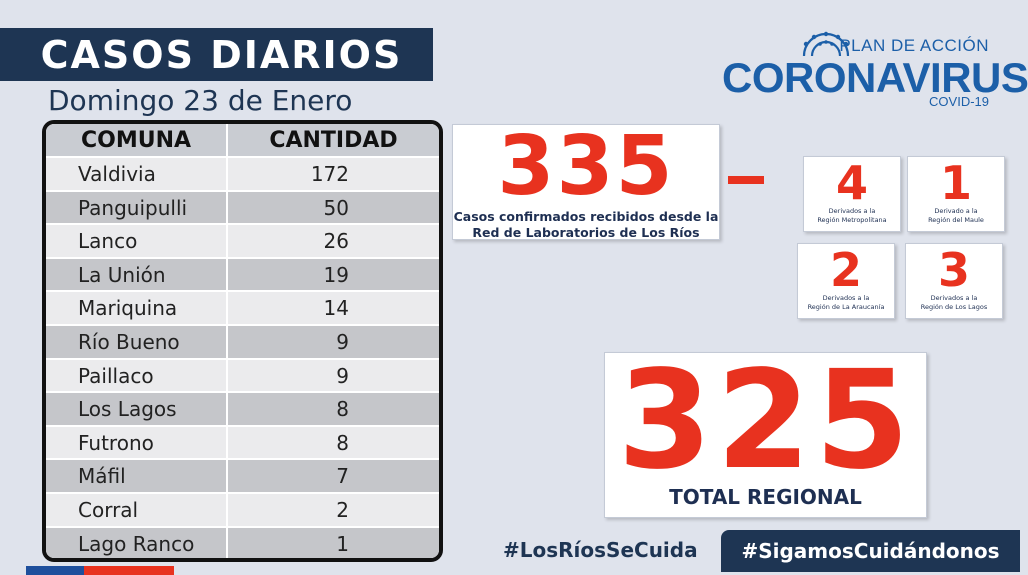 The height and width of the screenshot is (575, 1028). What do you see at coordinates (216, 54) in the screenshot?
I see `page-title: CASOS DIARIOS` at bounding box center [216, 54].